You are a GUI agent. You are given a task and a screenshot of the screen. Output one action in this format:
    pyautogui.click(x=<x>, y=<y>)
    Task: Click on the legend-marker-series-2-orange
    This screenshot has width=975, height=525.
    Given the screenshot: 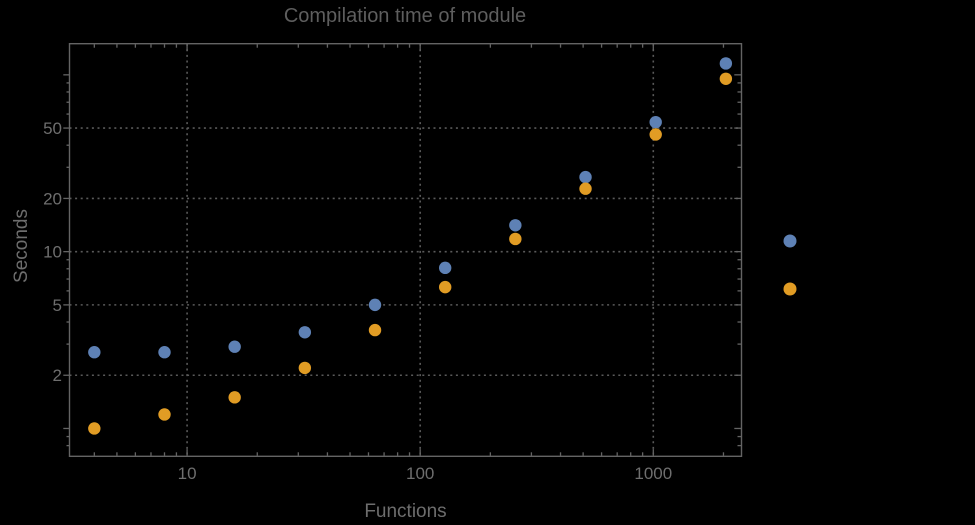 What is the action you would take?
    pyautogui.click(x=790, y=289)
    